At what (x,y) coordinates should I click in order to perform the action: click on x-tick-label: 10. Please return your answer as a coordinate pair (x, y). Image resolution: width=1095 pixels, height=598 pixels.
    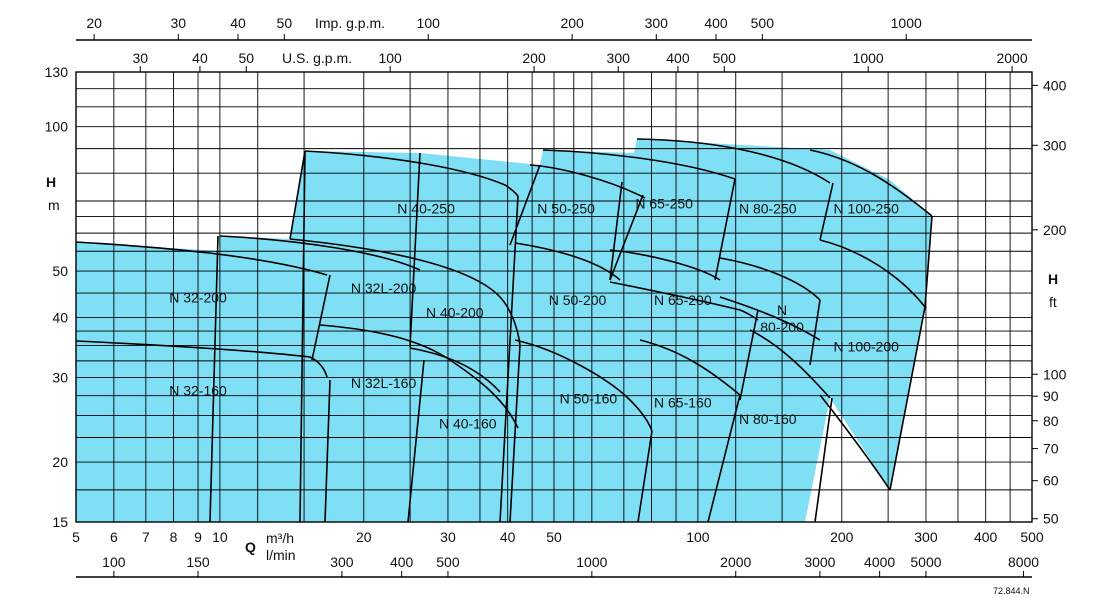
    Looking at the image, I should click on (220, 537).